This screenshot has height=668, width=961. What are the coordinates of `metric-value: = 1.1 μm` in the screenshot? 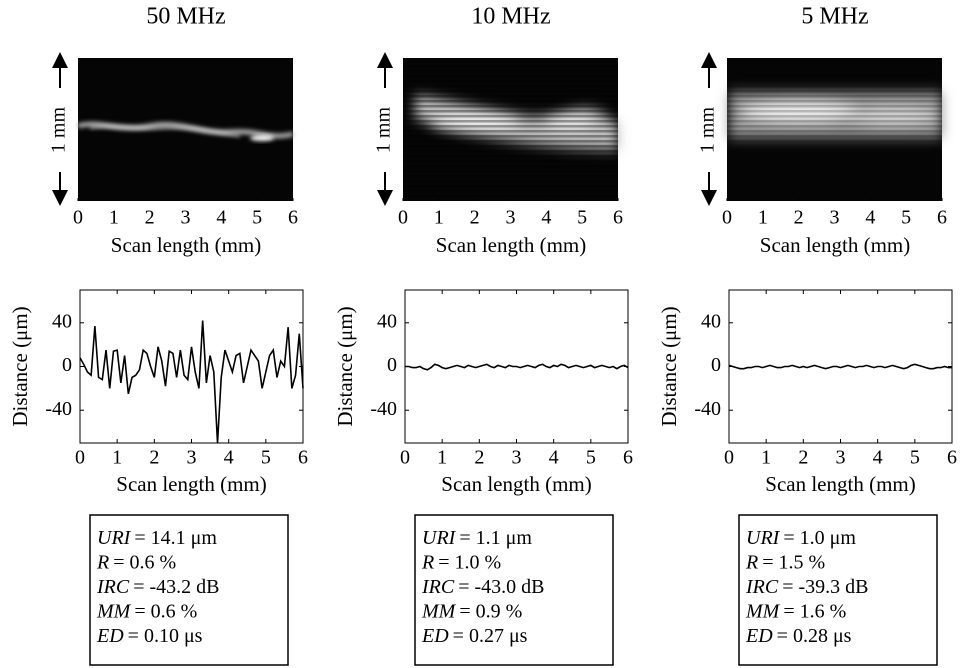 It's located at (495, 538).